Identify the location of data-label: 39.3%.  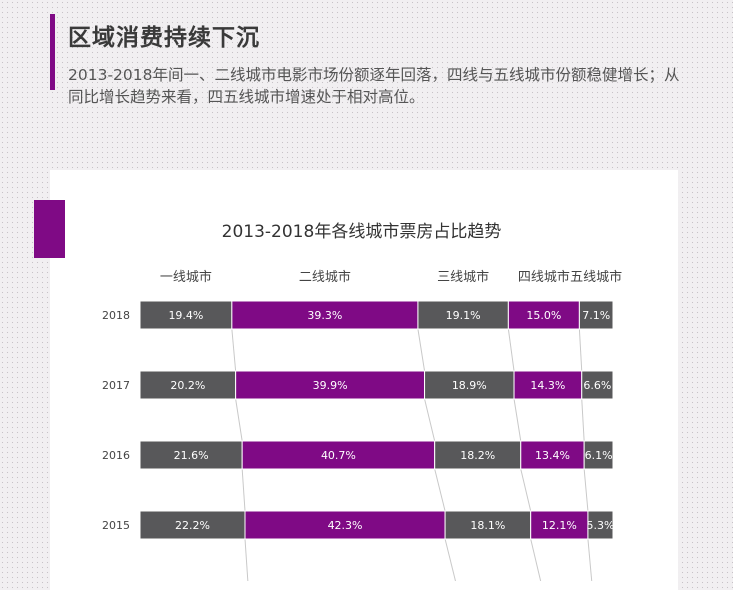
(324, 315).